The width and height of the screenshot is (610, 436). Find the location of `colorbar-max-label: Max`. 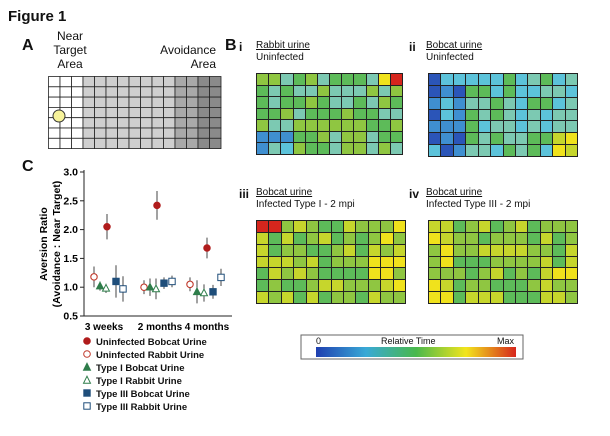

colorbar-max-label: Max is located at coordinates (506, 341).